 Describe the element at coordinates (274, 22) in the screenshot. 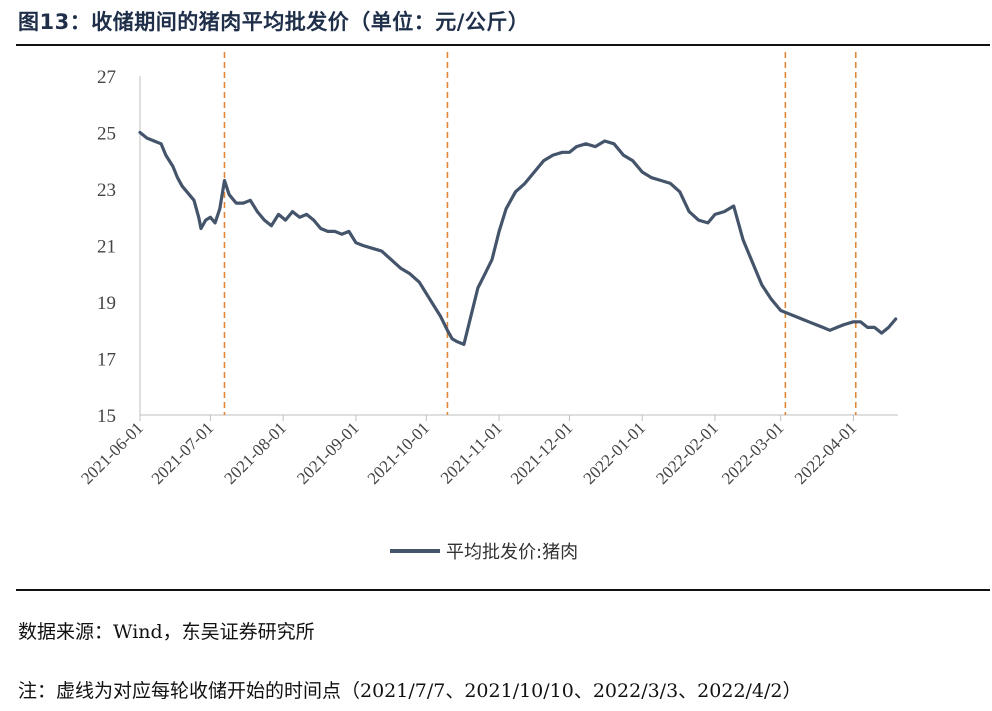

I see `figure-title: 图13：收储期间的猪肉平均批发价（单位：元/公斤）` at that location.